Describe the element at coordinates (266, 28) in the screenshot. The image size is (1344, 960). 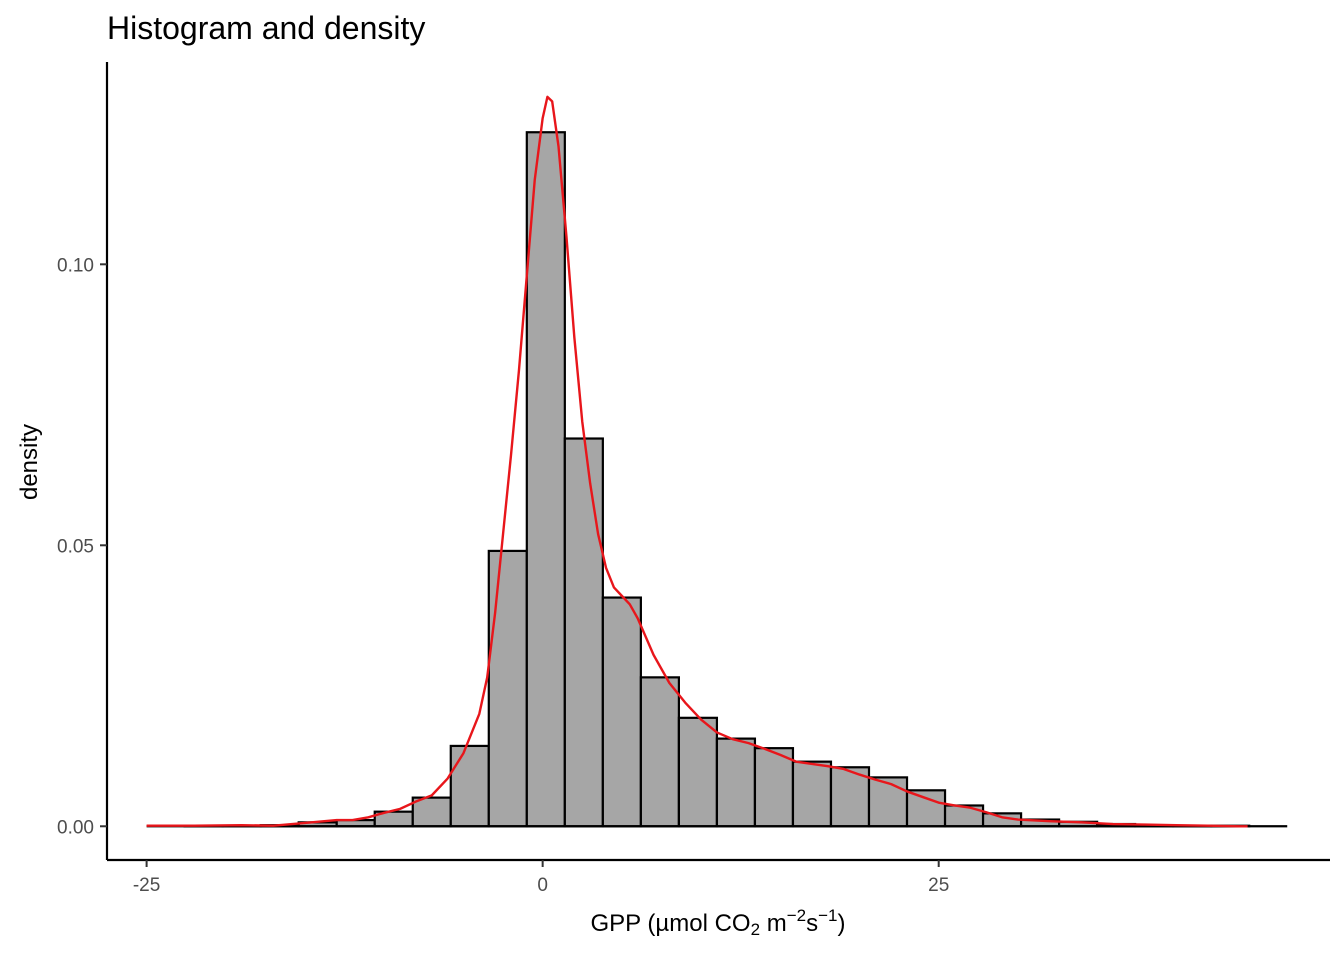
I see `chart-title: Histogram and density` at that location.